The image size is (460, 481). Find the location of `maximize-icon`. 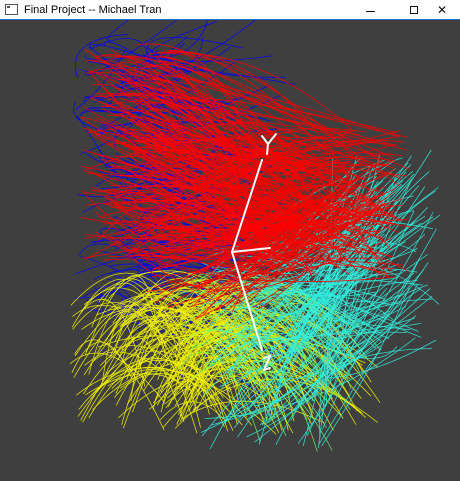

maximize-icon is located at coordinates (414, 10).